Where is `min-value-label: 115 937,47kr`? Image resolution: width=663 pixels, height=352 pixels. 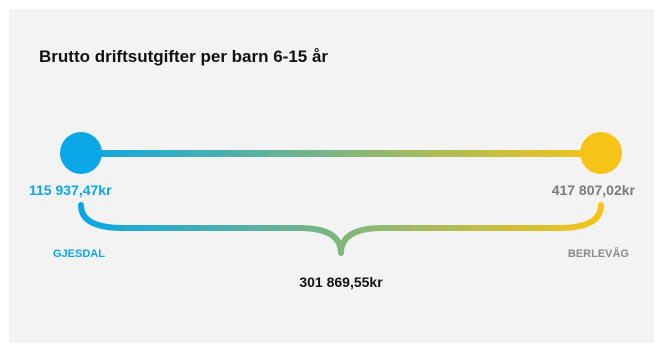
min-value-label: 115 937,47kr is located at coordinates (70, 190).